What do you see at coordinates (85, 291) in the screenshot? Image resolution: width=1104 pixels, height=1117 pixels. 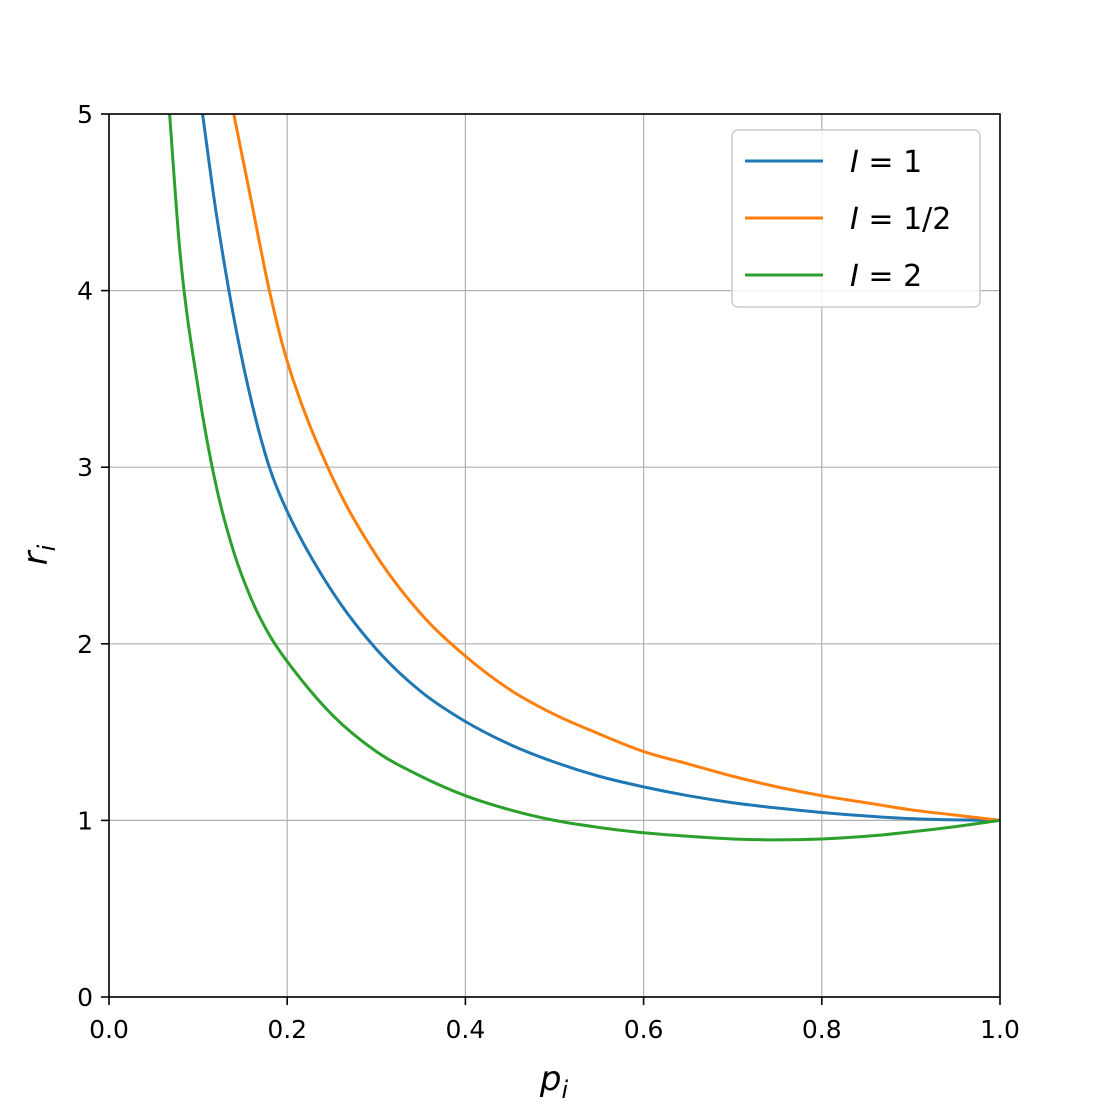 I see `y-tick-label: 4` at bounding box center [85, 291].